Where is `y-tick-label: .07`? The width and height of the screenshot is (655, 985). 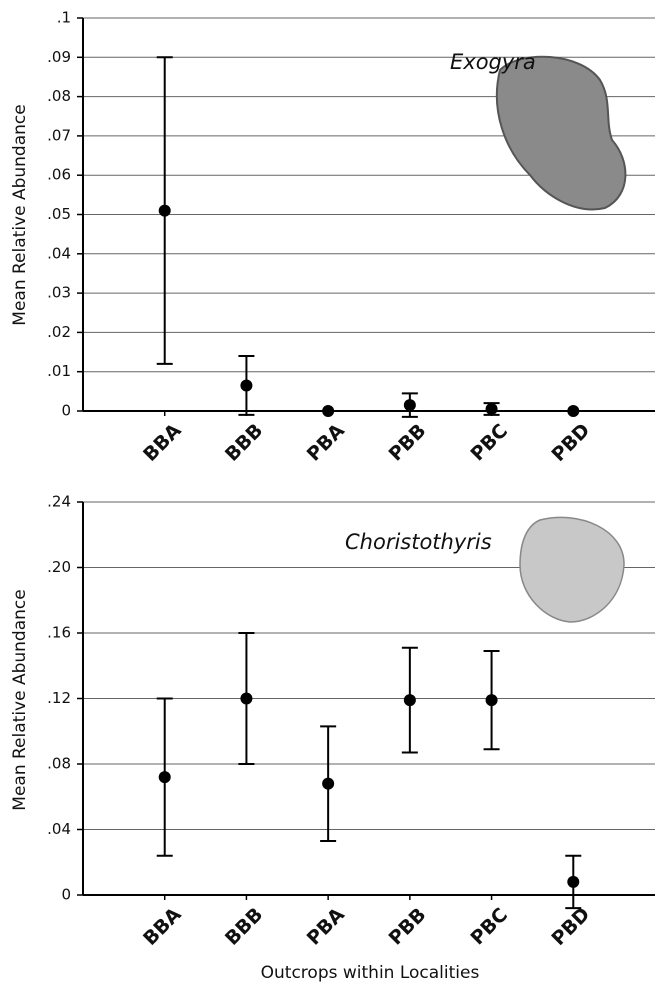
y-tick-label: .07 is located at coordinates (59, 135).